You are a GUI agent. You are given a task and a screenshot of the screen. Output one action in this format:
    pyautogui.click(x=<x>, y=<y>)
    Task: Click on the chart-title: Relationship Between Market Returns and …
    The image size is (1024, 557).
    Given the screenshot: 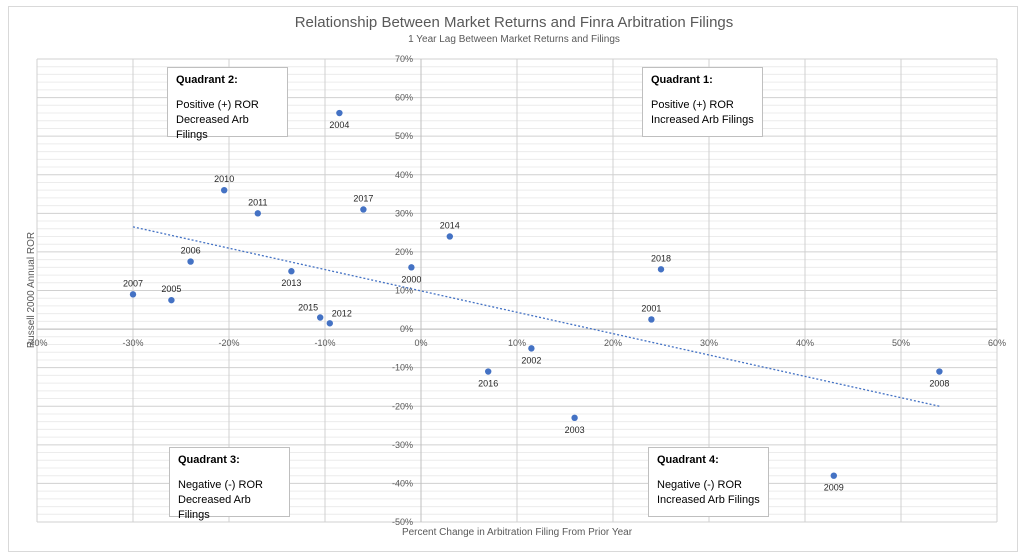 What is the action you would take?
    pyautogui.click(x=514, y=22)
    